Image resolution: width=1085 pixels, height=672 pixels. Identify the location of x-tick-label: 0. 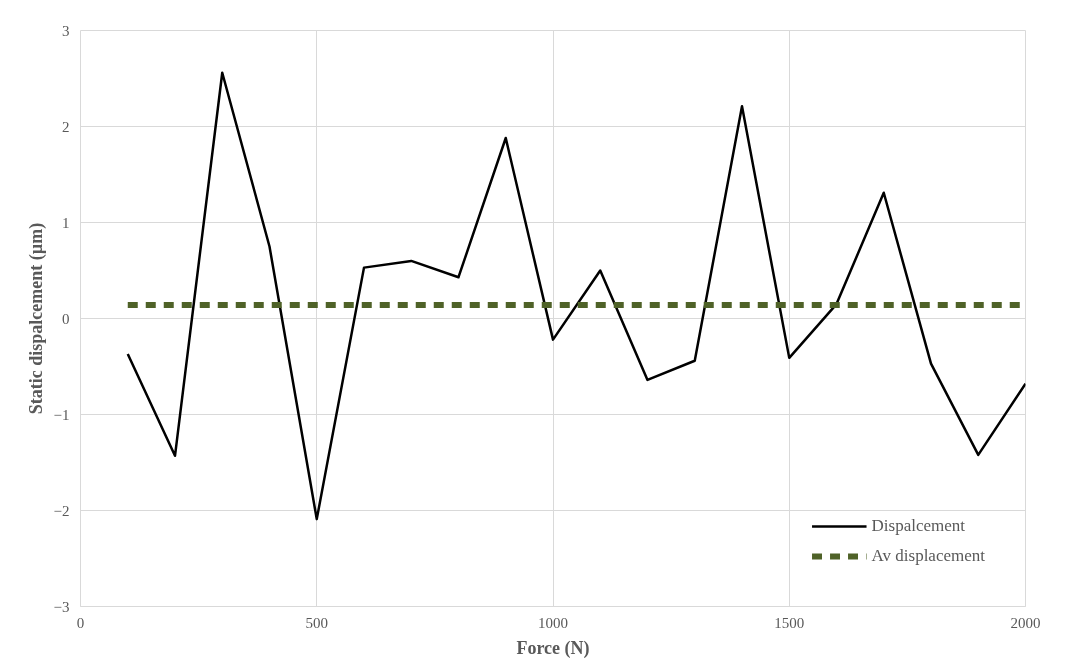
(80, 622).